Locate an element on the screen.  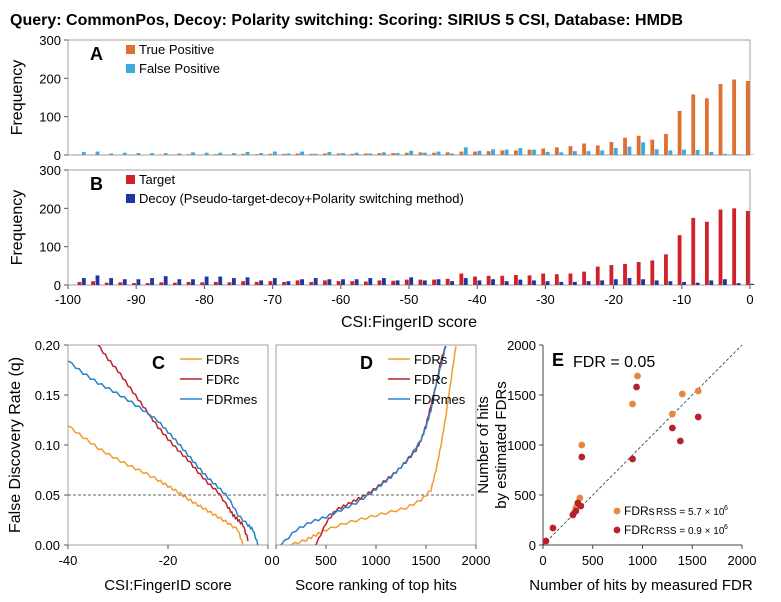
panel-E-xtick-label: 1500 is located at coordinates (692, 560).